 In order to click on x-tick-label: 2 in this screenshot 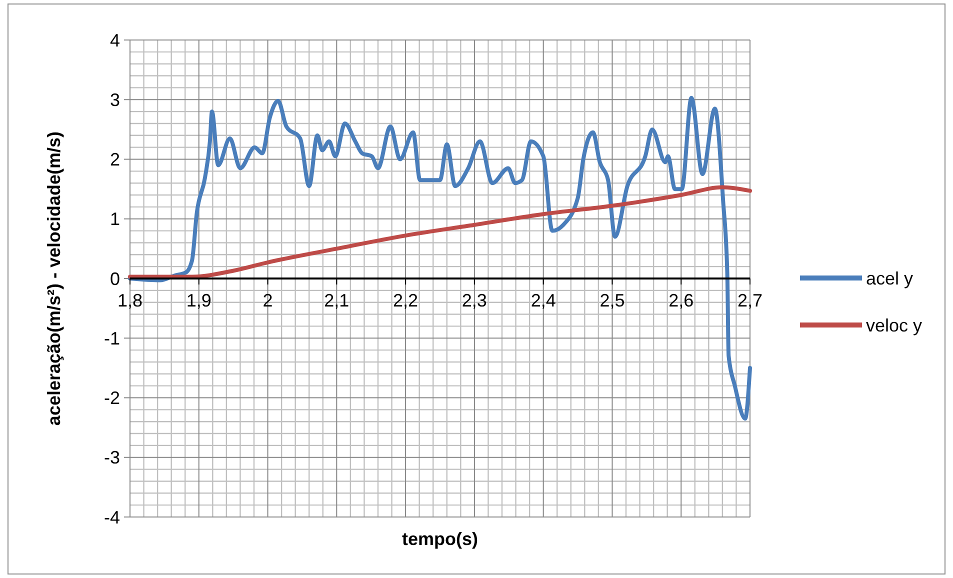, I will do `click(267, 300)`.